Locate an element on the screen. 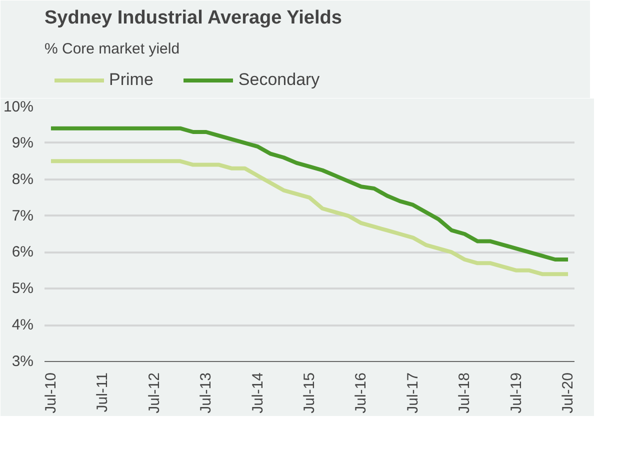 Image resolution: width=628 pixels, height=459 pixels. legend-label: Secondary is located at coordinates (279, 80).